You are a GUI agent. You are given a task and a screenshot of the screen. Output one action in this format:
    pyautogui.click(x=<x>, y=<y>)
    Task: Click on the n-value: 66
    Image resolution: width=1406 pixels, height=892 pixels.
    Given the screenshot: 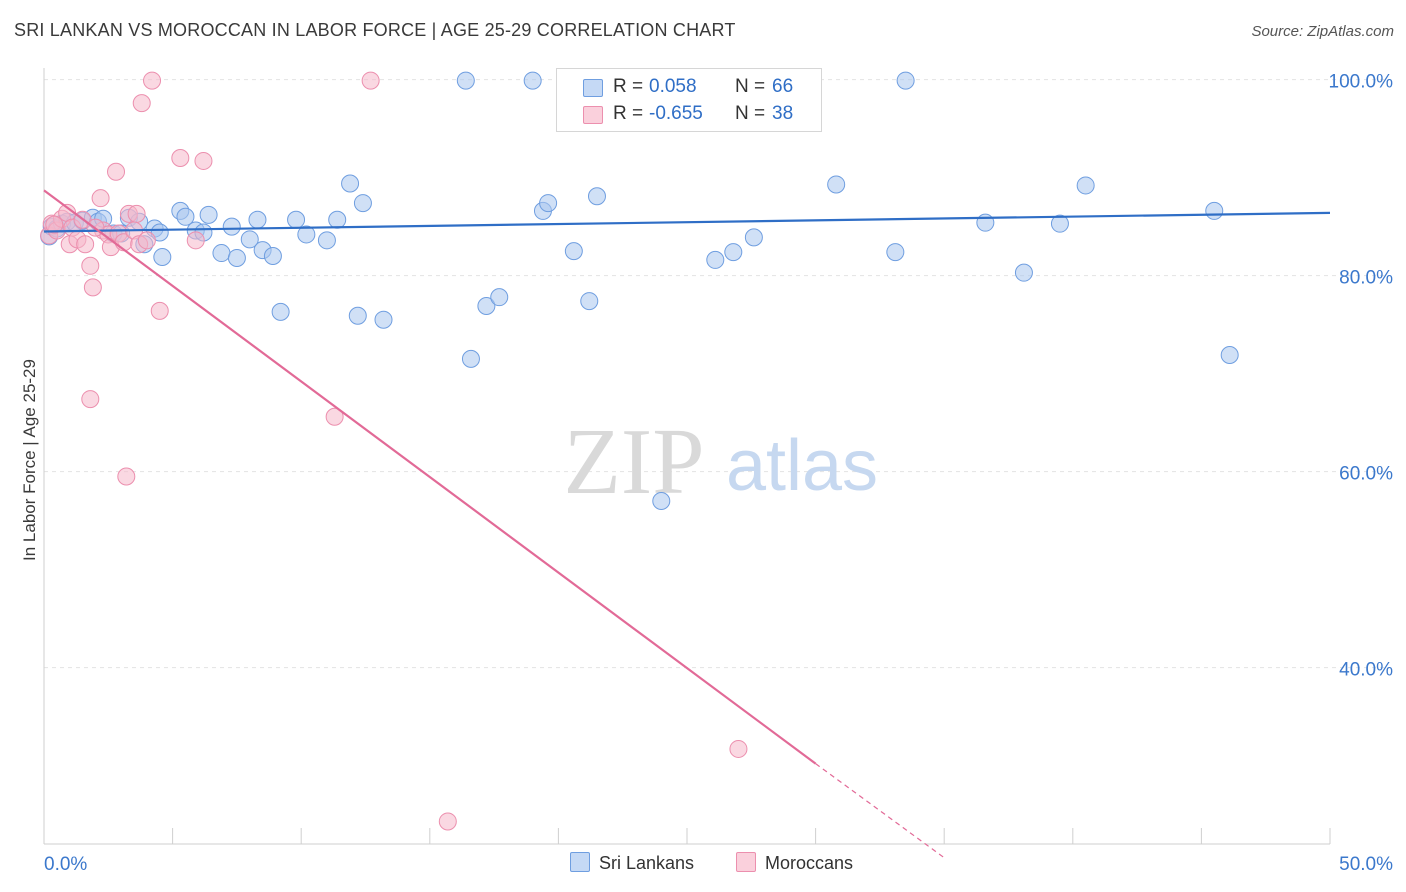 What is the action you would take?
    pyautogui.click(x=783, y=86)
    